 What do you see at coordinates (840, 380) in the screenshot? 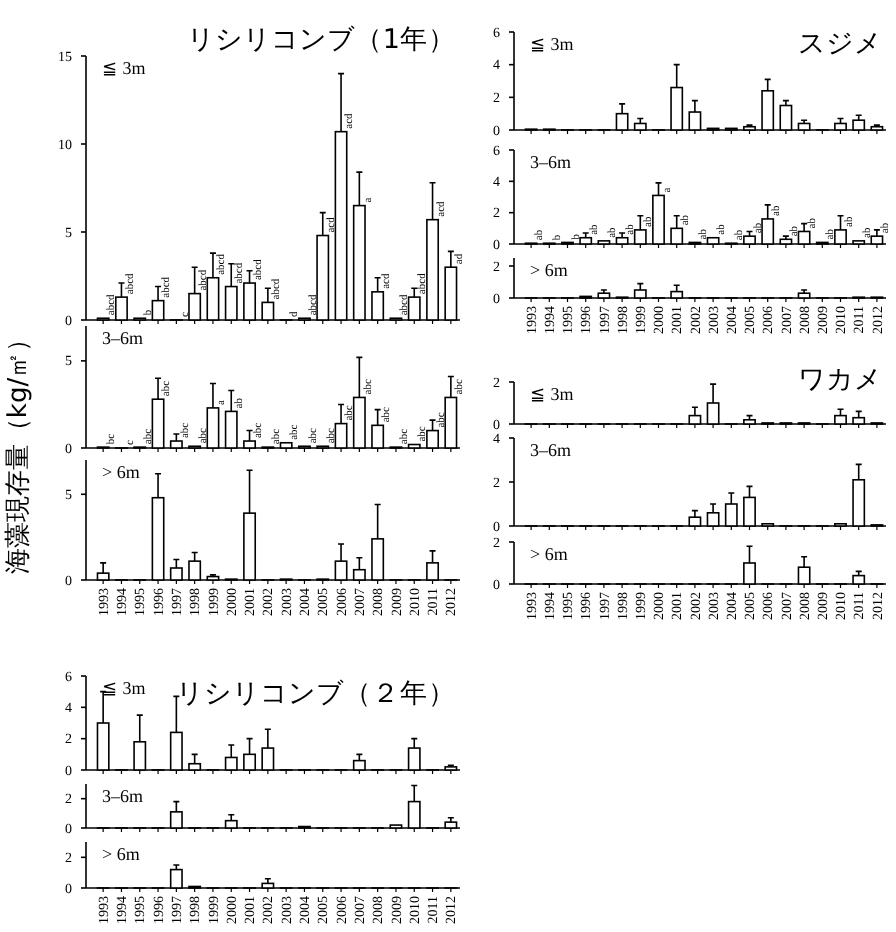
I see `chart-title: ワカメ` at bounding box center [840, 380].